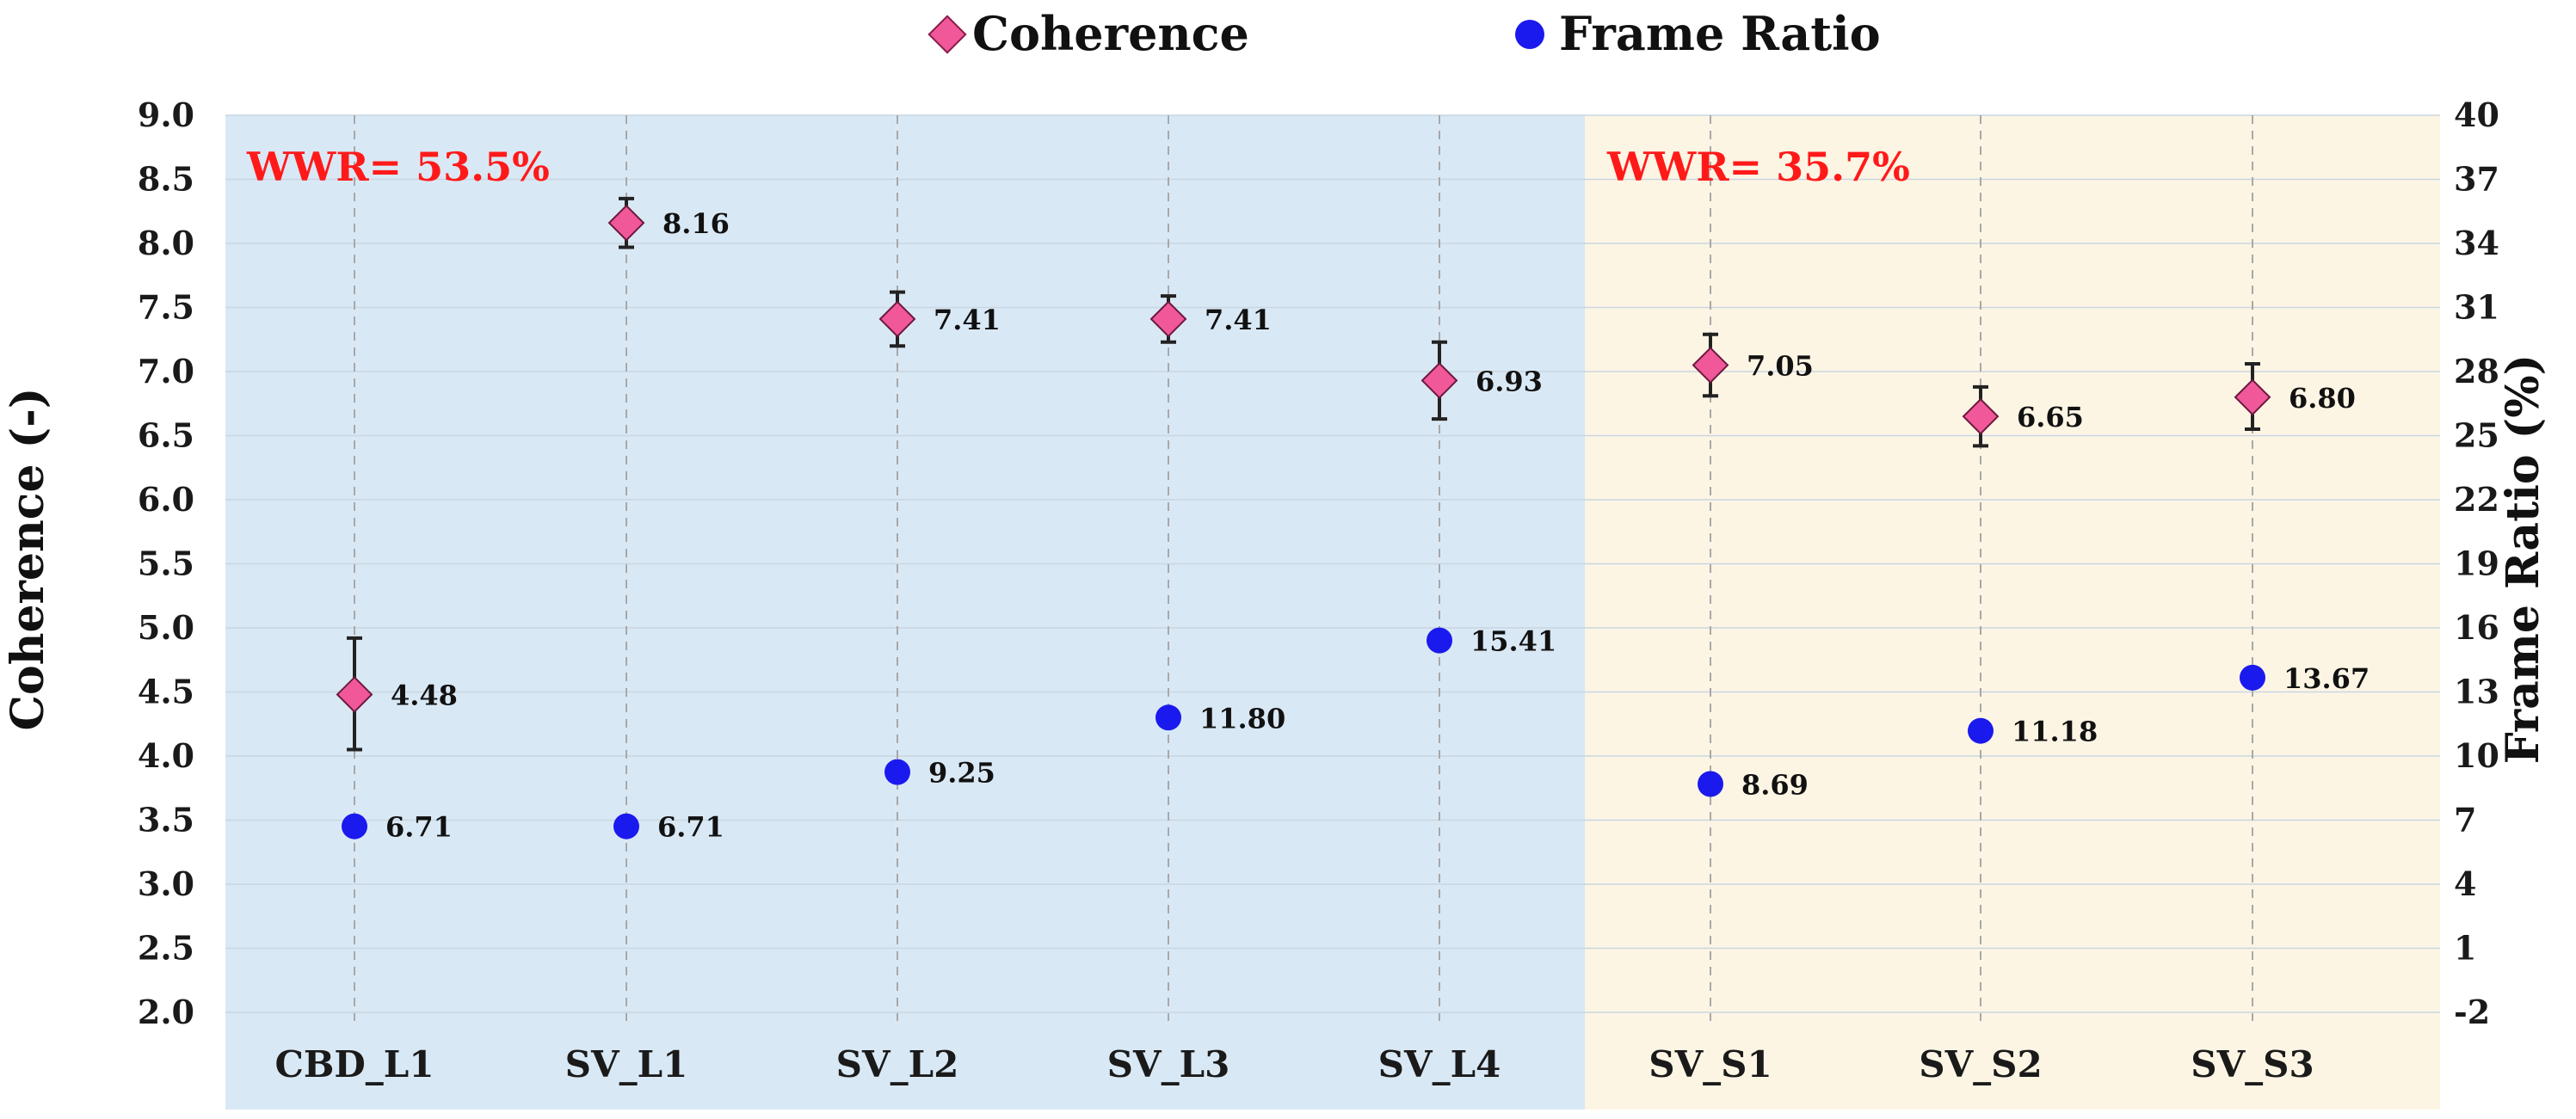 The image size is (2576, 1119). I want to click on frame-ratio-data-label: 8.69, so click(1775, 785).